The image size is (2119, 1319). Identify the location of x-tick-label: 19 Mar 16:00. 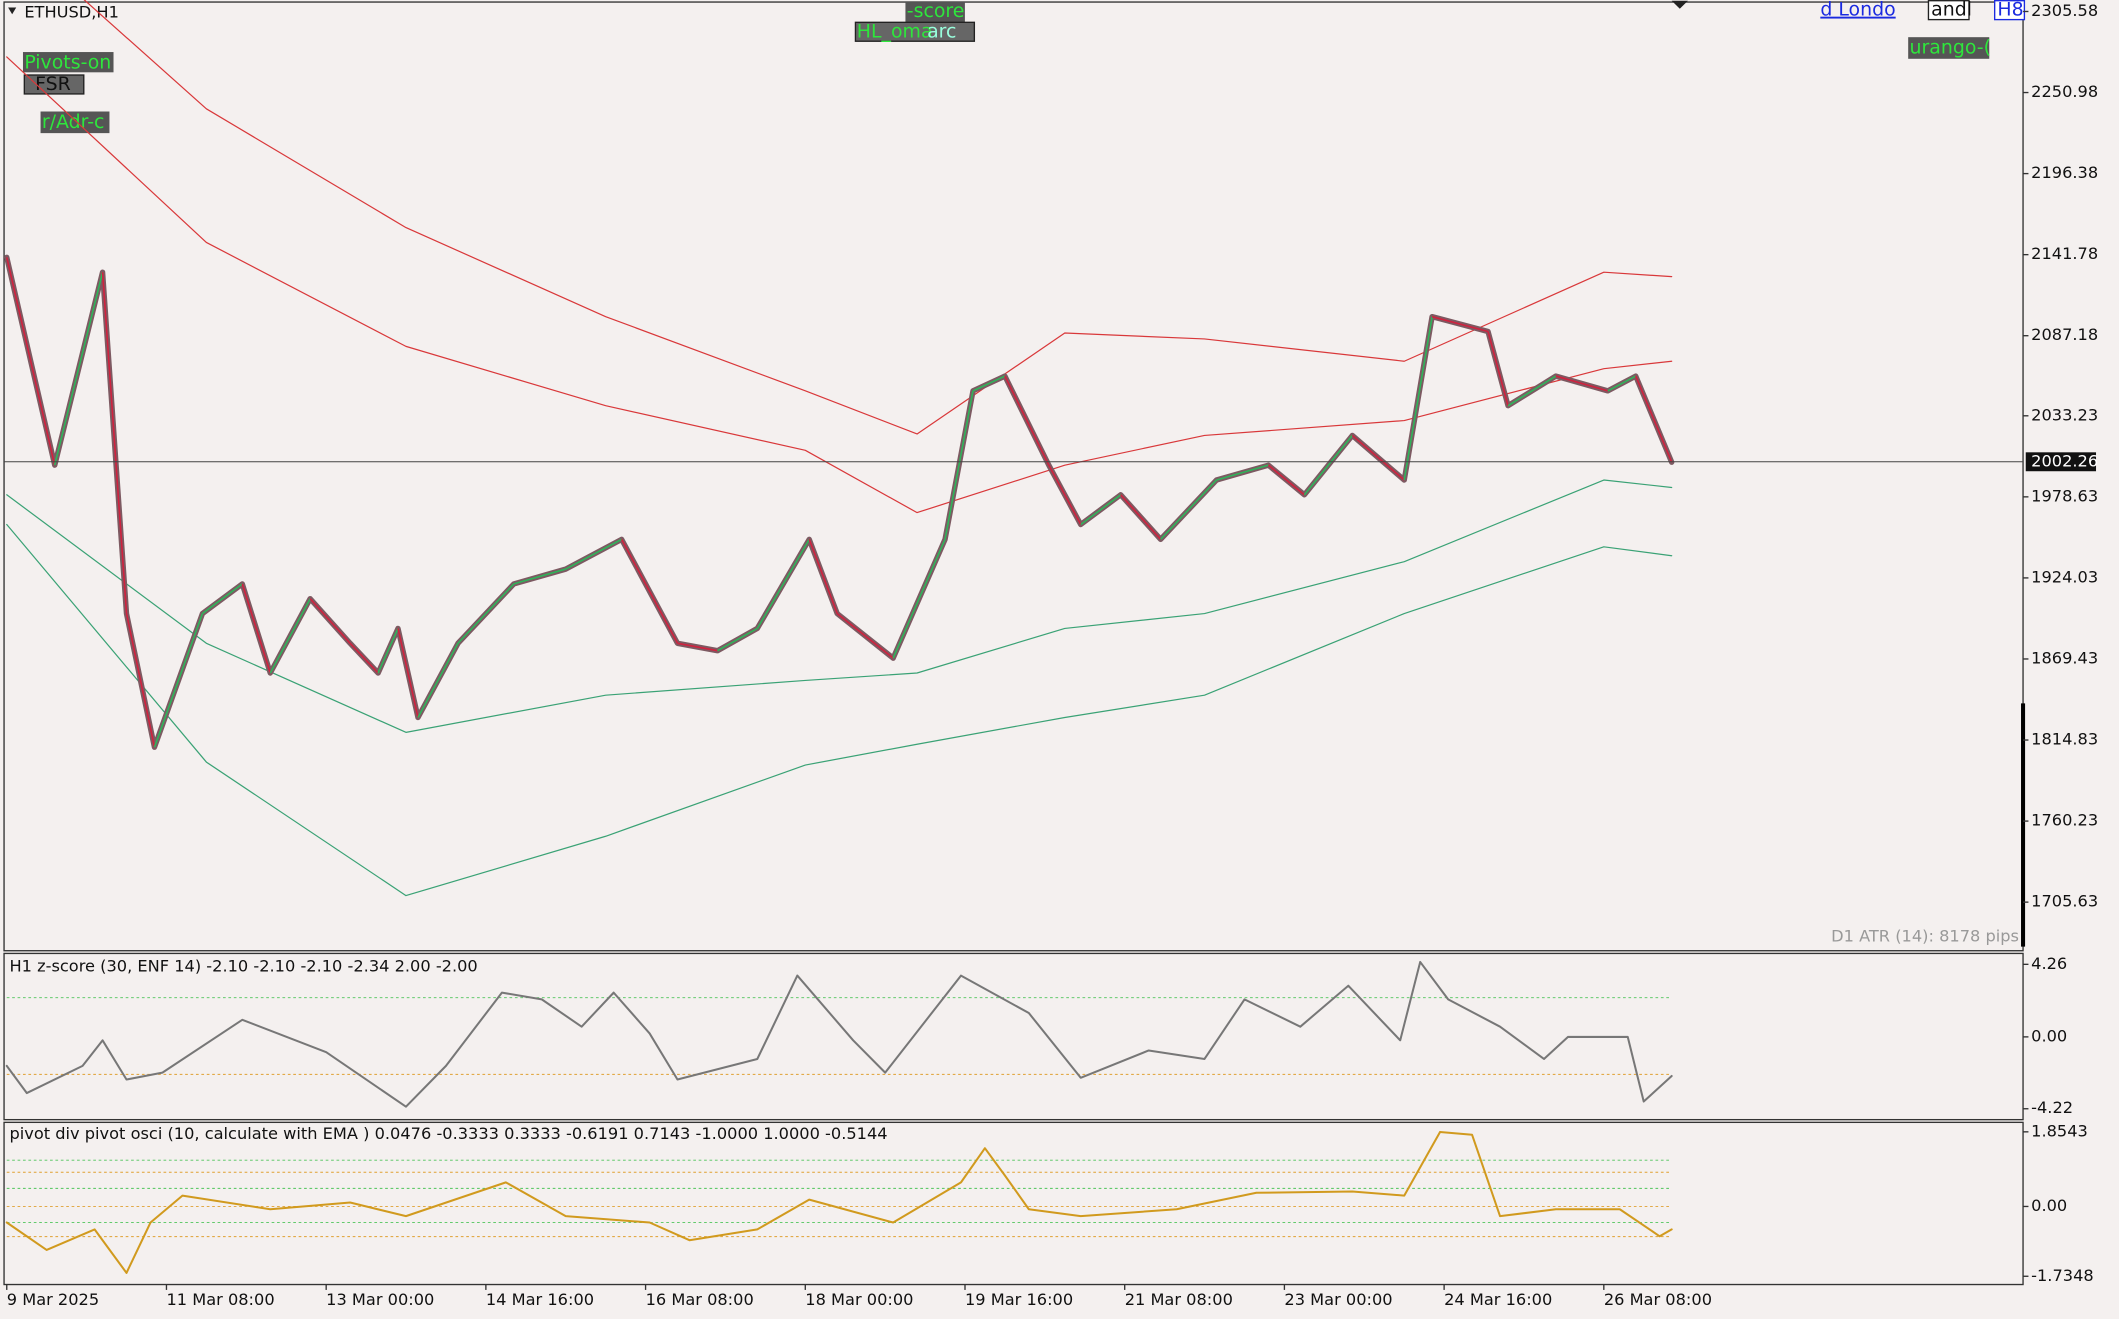
(1019, 1299).